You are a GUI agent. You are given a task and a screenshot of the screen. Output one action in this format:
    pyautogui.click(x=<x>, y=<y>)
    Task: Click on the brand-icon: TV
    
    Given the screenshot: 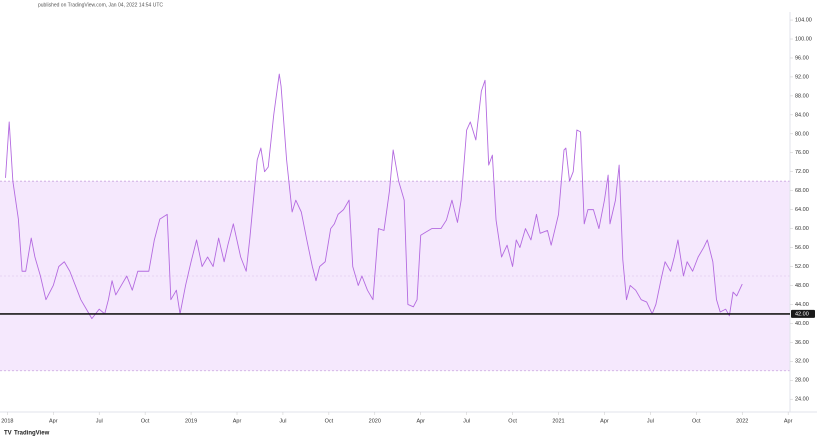 What is the action you would take?
    pyautogui.click(x=8, y=434)
    